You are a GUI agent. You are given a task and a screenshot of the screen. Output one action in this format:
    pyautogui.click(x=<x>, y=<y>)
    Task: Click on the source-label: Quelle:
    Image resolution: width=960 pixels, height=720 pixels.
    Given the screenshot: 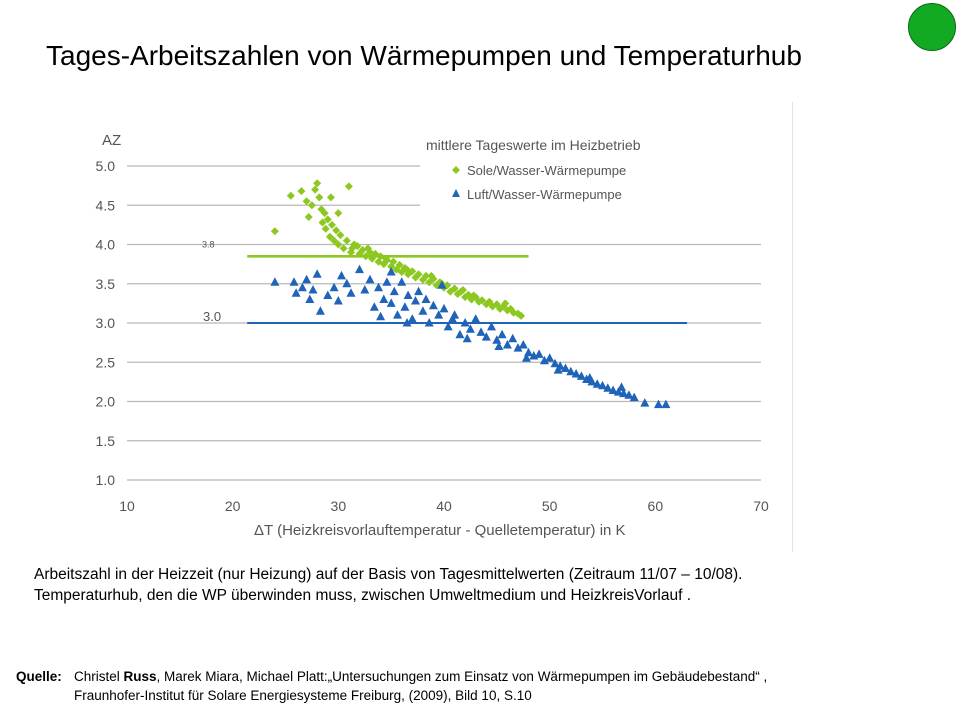 What is the action you would take?
    pyautogui.click(x=39, y=676)
    